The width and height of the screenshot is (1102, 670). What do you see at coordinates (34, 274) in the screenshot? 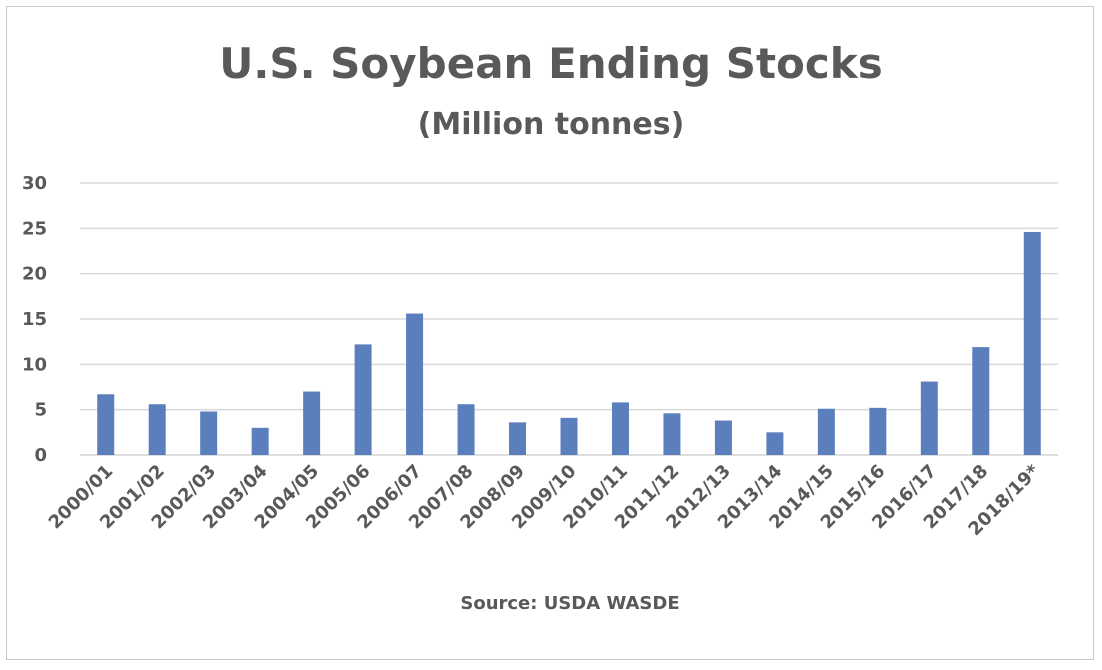
I see `y-tick-label: 20` at bounding box center [34, 274].